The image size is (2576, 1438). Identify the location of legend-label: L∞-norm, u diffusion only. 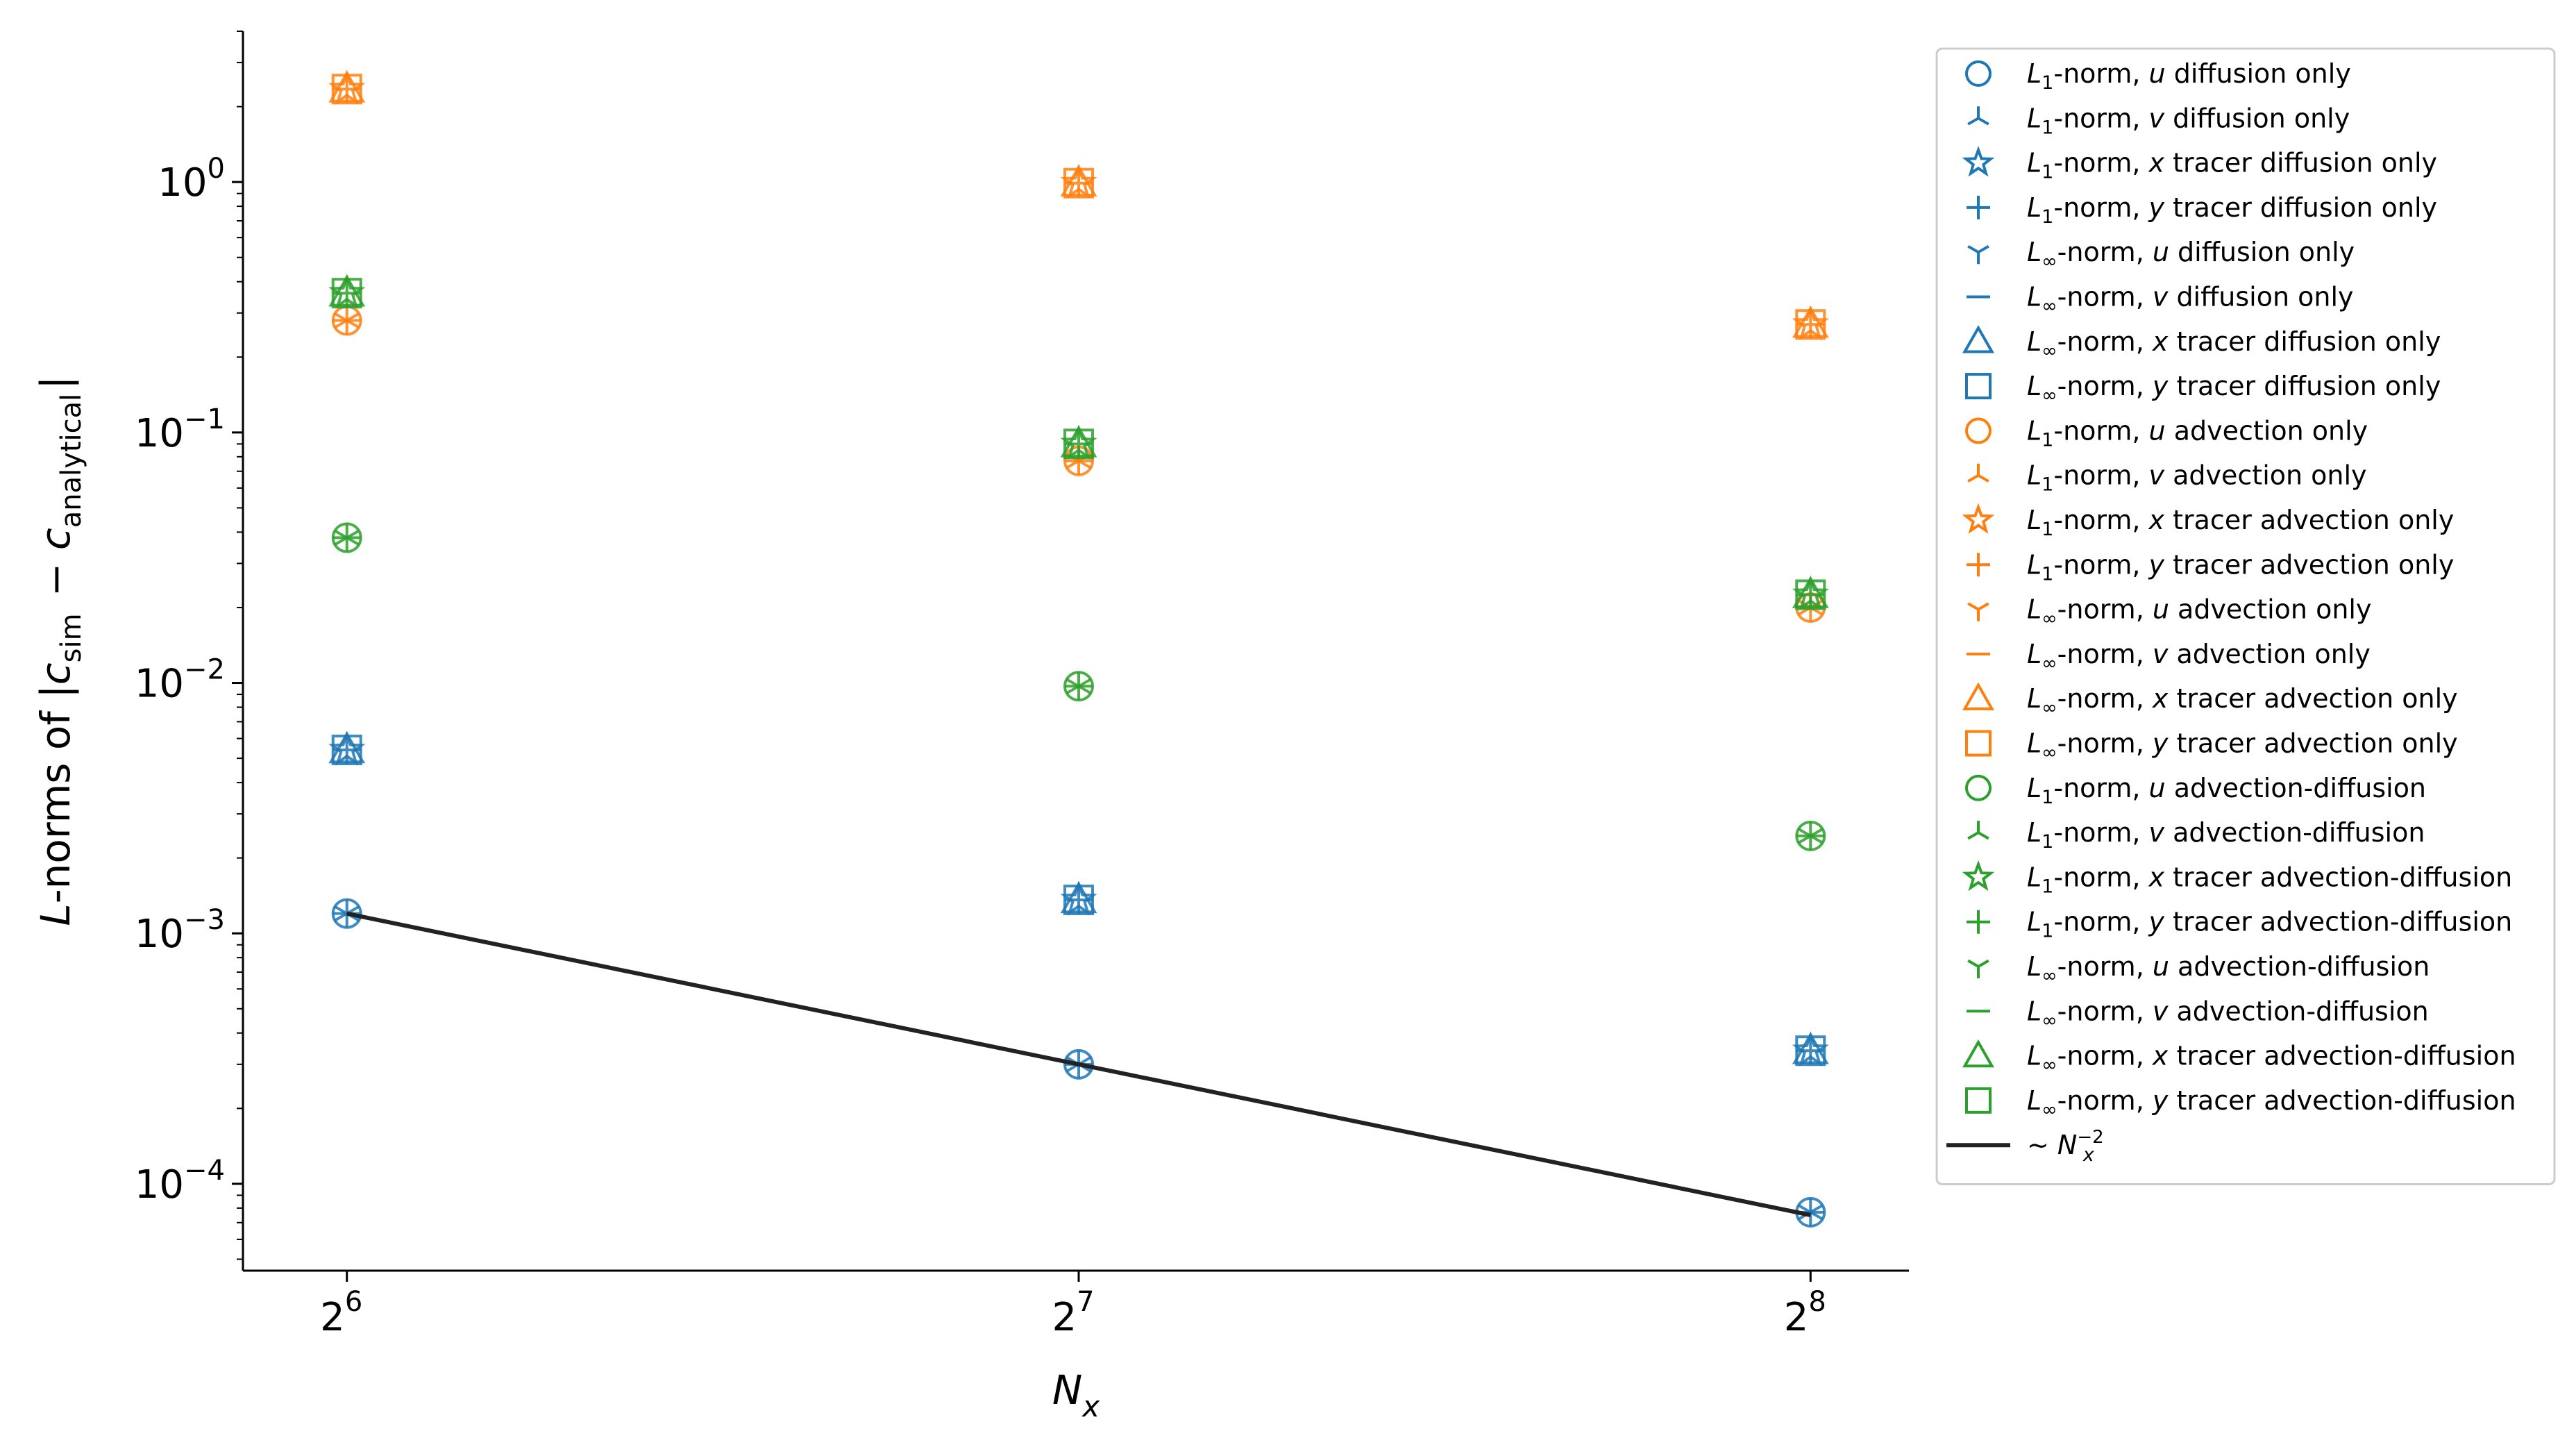
(2191, 254).